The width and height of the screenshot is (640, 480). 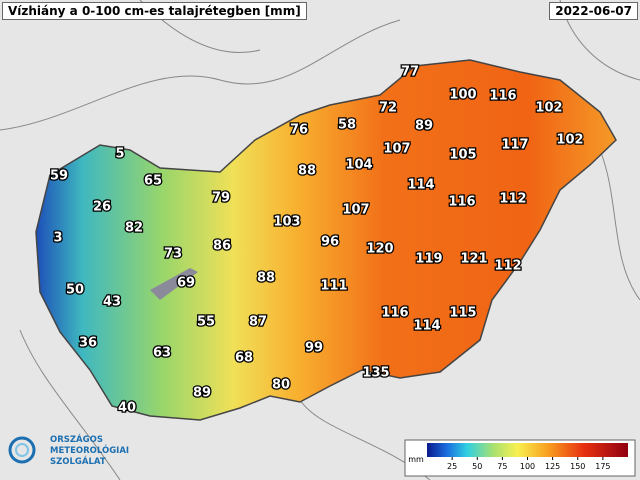 I want to click on station-value: 82, so click(x=134, y=228).